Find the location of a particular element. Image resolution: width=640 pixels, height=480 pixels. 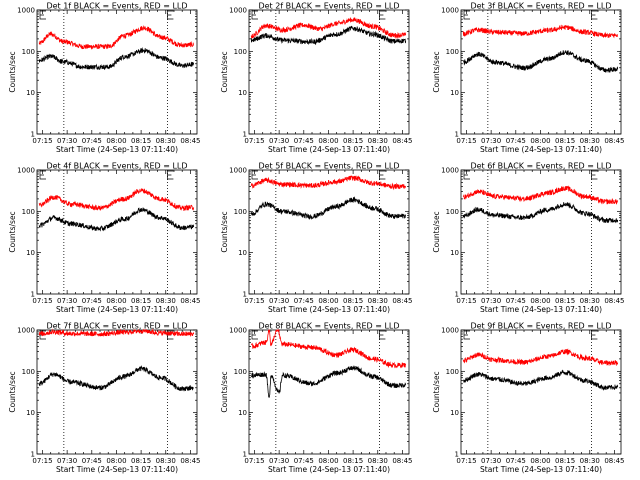

panel-title: Det 8f BLACK = Events, RED = LLD is located at coordinates (328, 326).